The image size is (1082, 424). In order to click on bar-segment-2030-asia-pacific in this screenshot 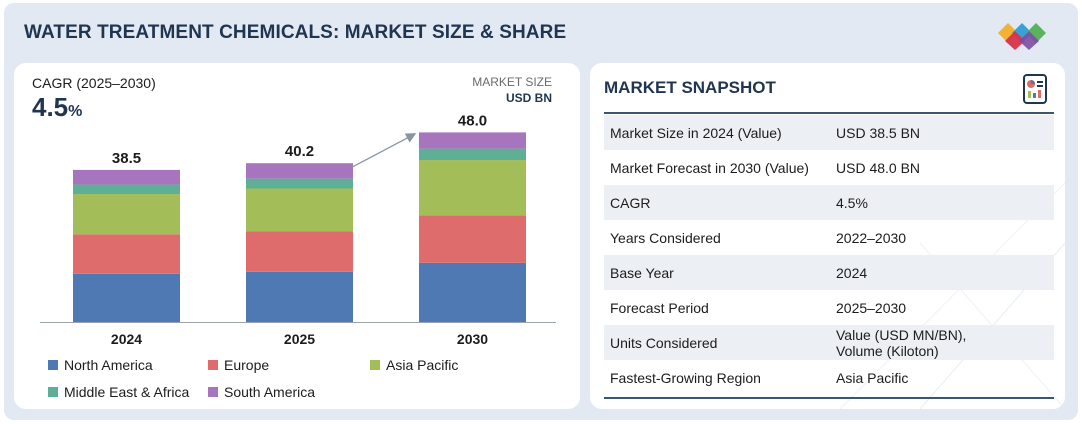, I will do `click(472, 188)`.